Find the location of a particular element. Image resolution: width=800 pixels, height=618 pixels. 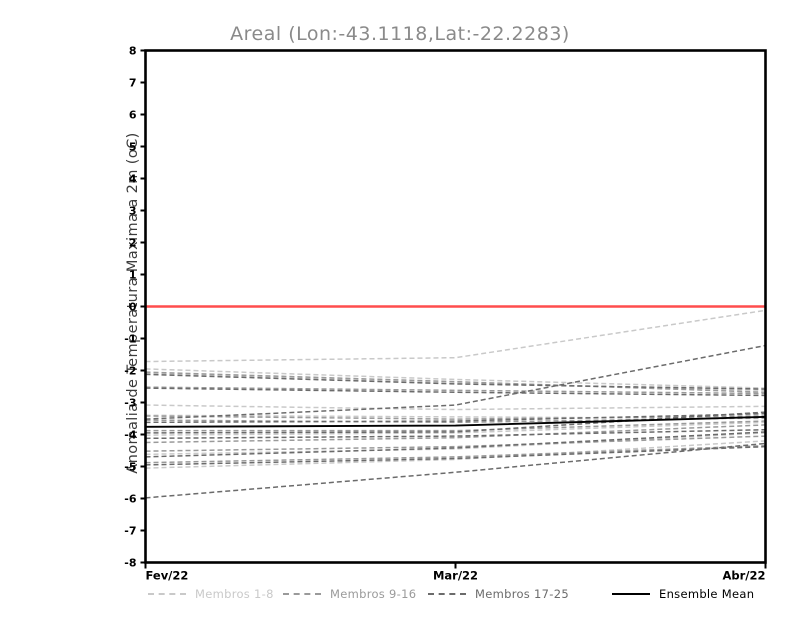

y-axis-tick-labels: 8 7 6 5 4 3 2 1 0 -1 -2 -3 -4 -5 -6 -7 -8 is located at coordinates (130, 307).